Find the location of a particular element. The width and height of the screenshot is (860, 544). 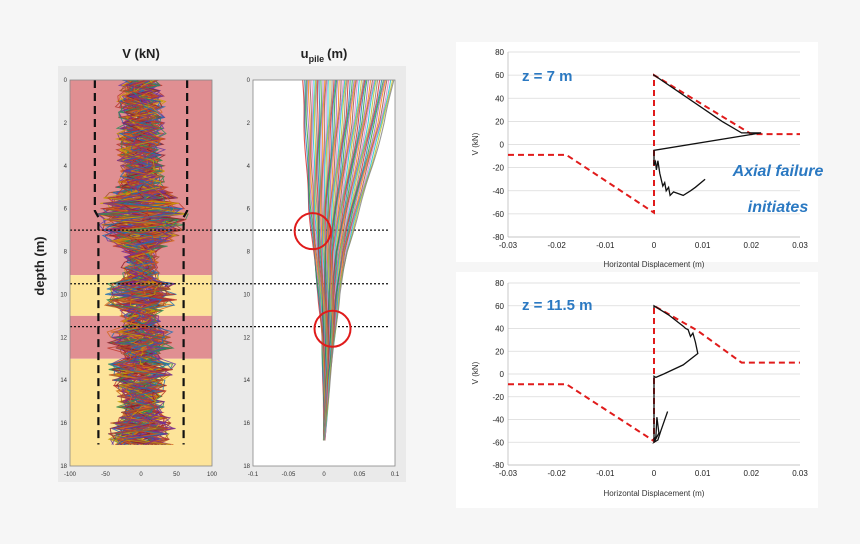

depth-axis-label: depth (m) is located at coordinates (39, 265).